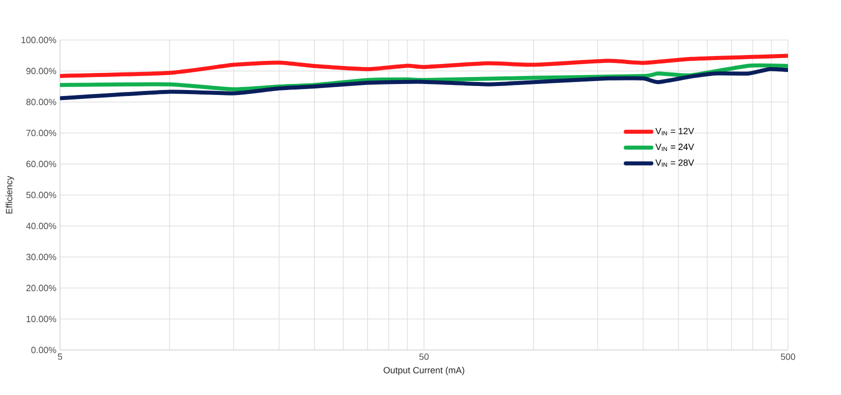  I want to click on x-axis-title: Output Current (mA), so click(424, 371).